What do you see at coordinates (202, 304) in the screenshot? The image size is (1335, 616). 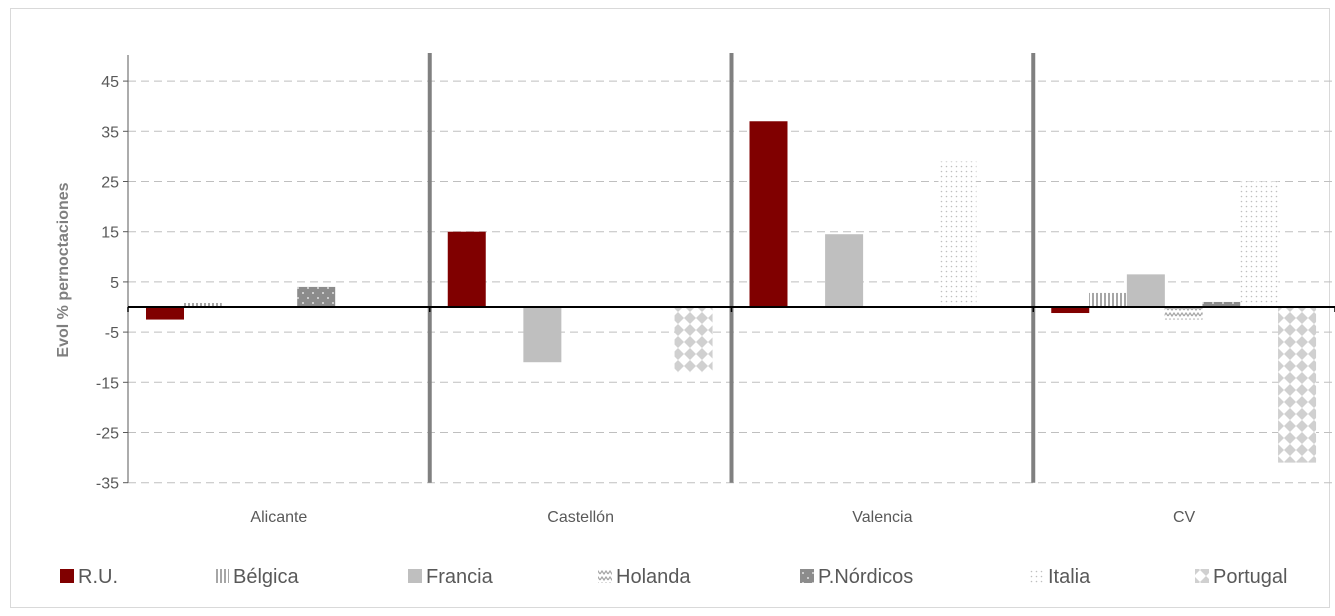 I see `bar-belgica-alicante` at bounding box center [202, 304].